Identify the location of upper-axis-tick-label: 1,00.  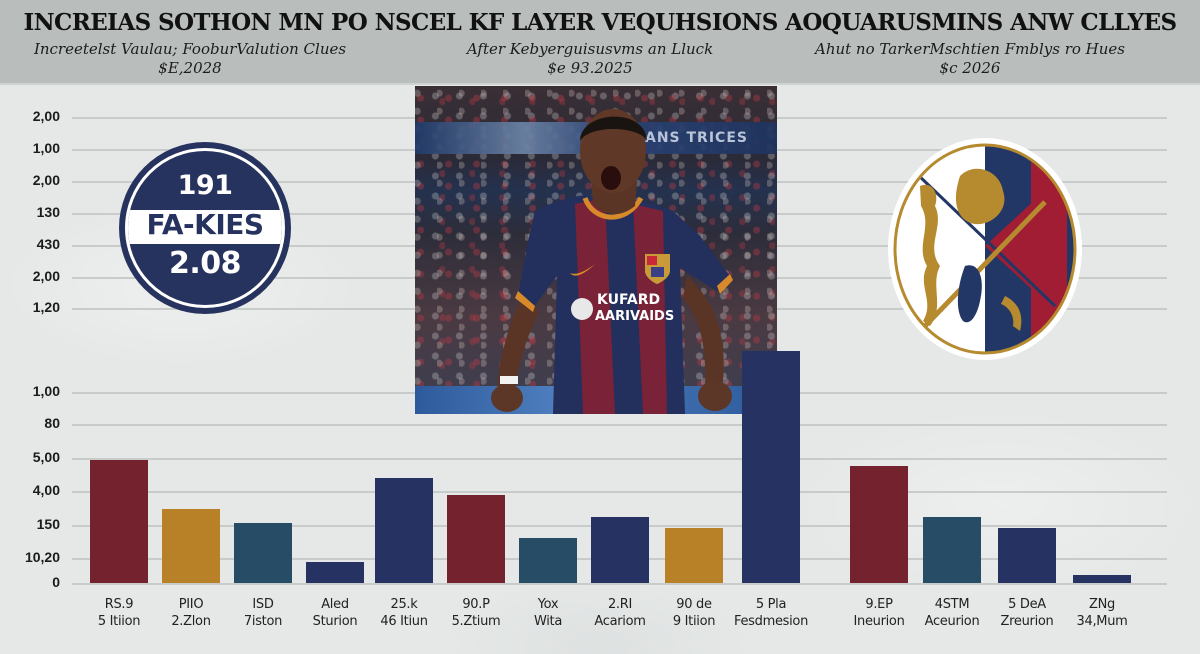
(46, 148).